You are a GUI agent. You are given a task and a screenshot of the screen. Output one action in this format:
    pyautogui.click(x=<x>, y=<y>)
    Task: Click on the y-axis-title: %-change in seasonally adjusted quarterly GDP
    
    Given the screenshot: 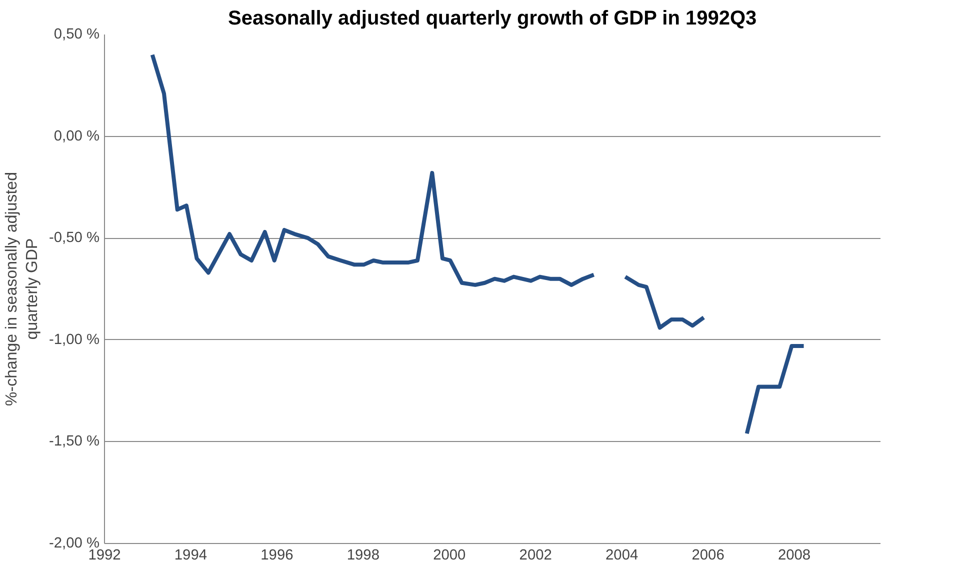 What is the action you would take?
    pyautogui.click(x=22, y=289)
    